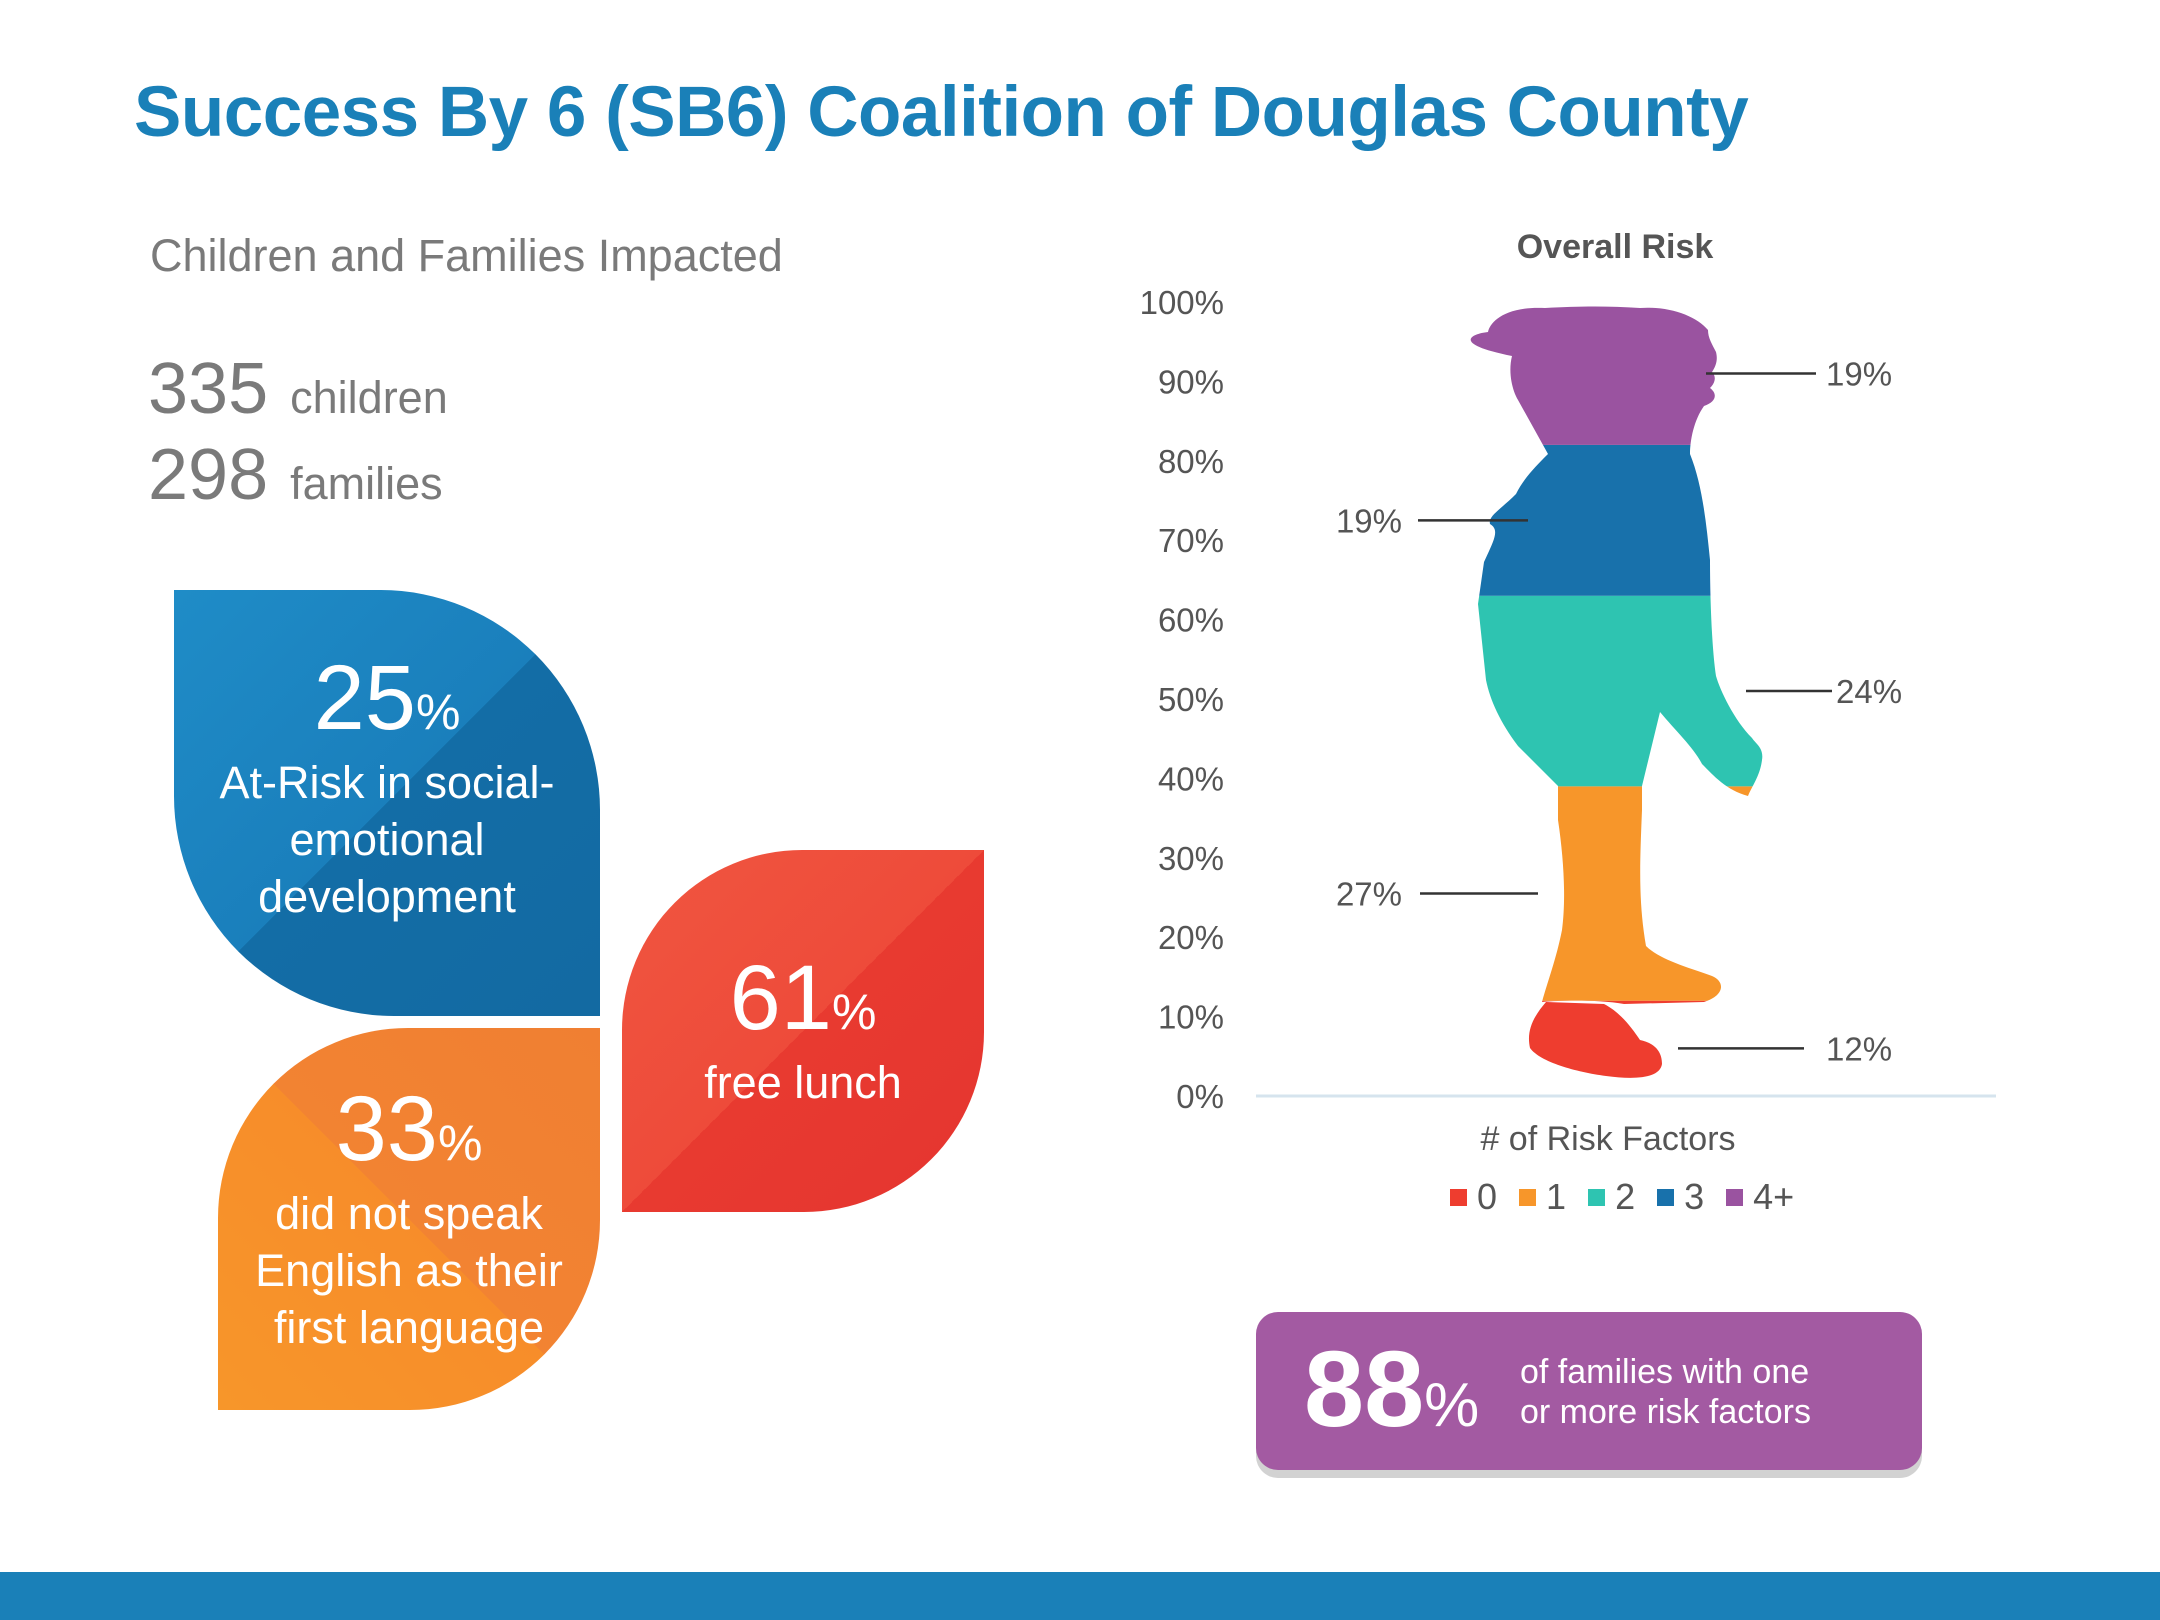  Describe the element at coordinates (1452, 1405) in the screenshot. I see `callout-unit: %` at that location.